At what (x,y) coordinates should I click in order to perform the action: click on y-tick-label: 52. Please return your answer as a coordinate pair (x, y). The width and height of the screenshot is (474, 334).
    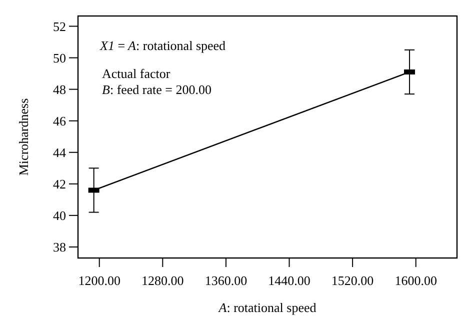
    Looking at the image, I should click on (59, 26).